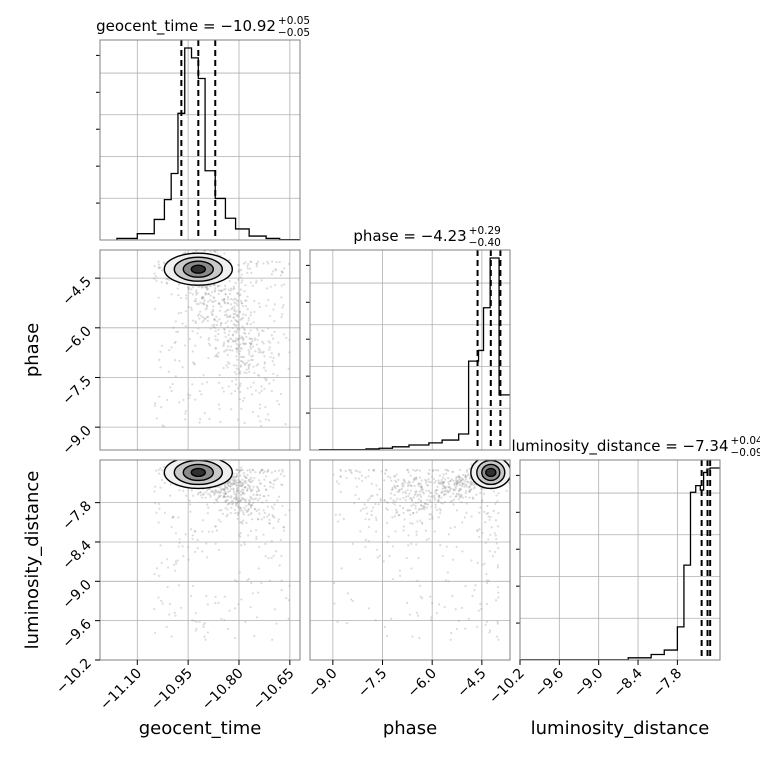 Image resolution: width=760 pixels, height=760 pixels. Describe the element at coordinates (248, 26) in the screenshot. I see `title-value: −10.92` at that location.